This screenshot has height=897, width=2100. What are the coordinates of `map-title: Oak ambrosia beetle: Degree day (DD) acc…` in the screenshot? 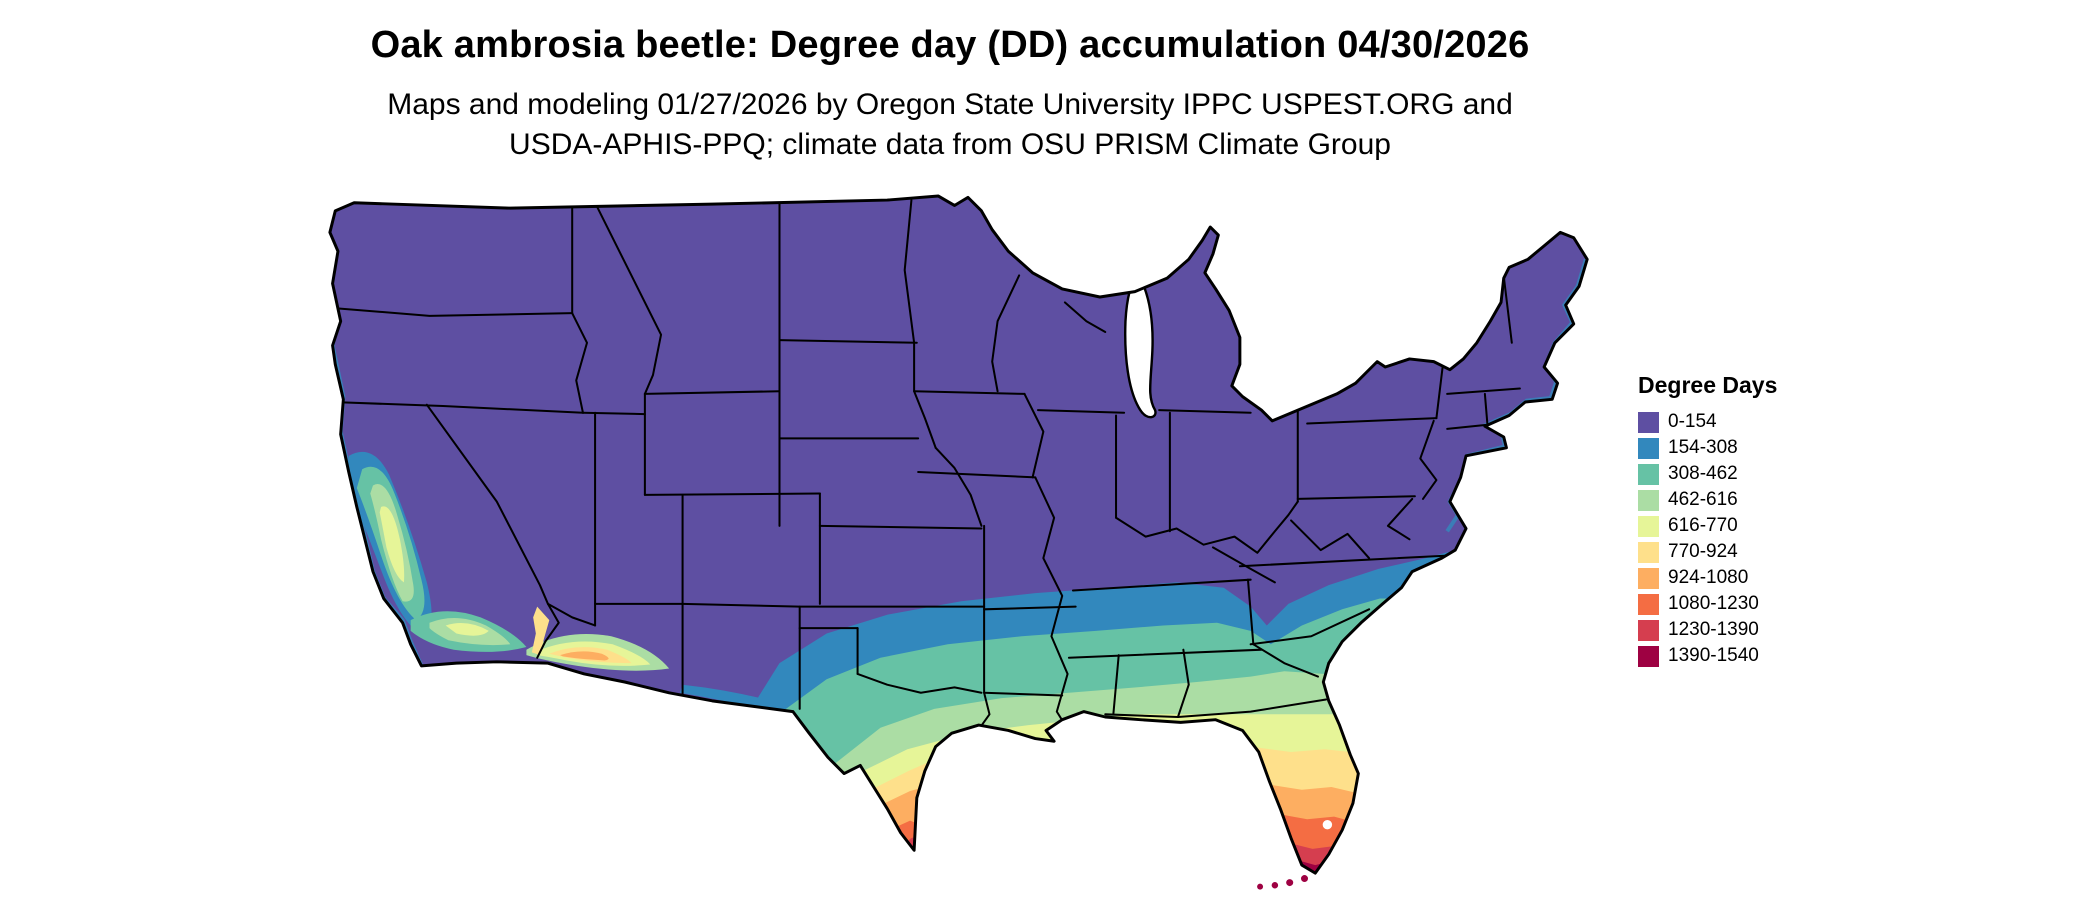 It's located at (950, 45).